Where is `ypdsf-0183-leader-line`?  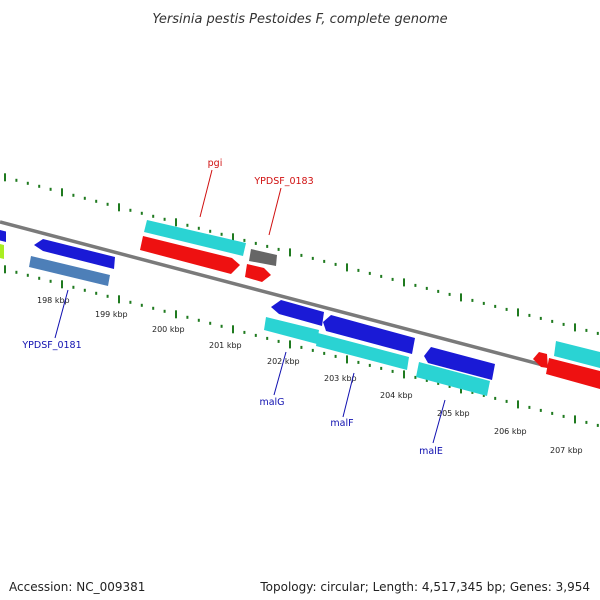 ypdsf-0183-leader-line is located at coordinates (275, 211).